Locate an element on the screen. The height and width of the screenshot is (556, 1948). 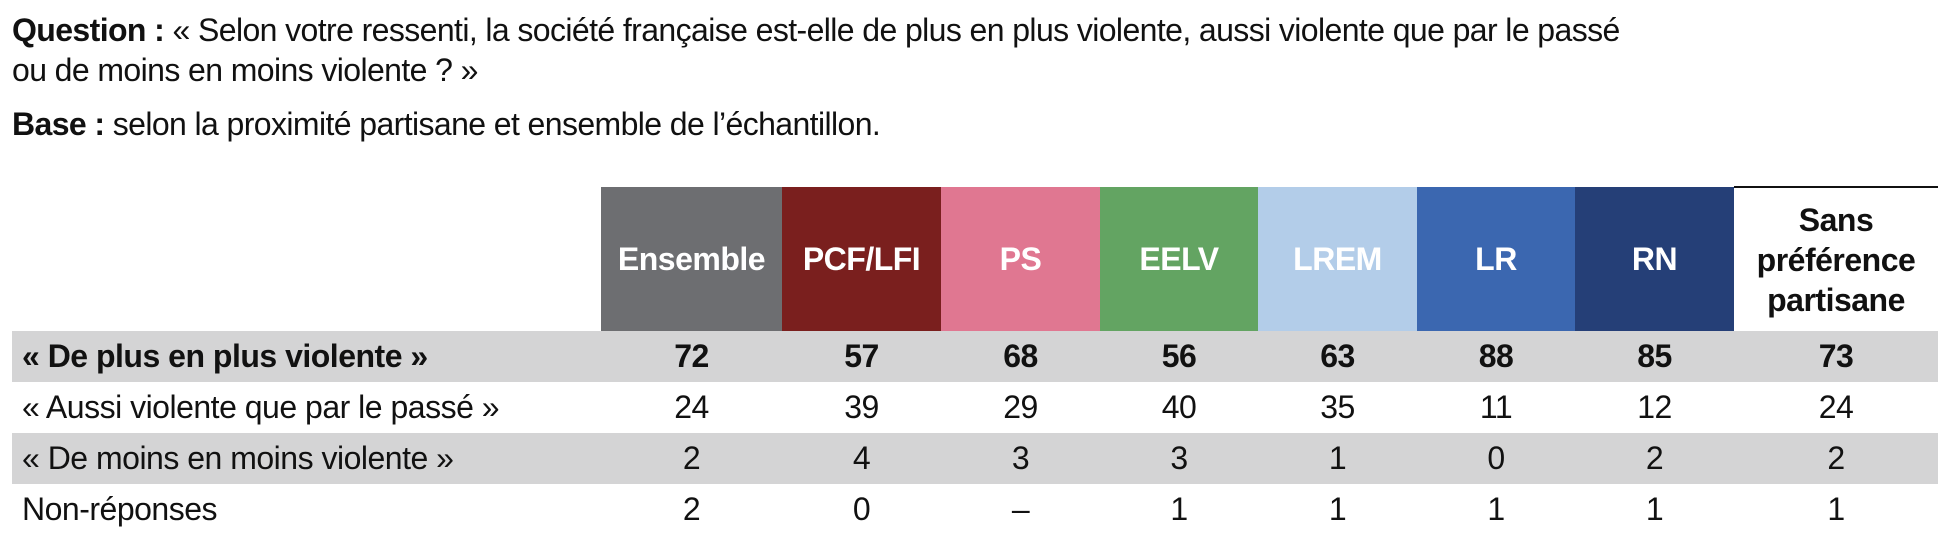
column-header: LREM is located at coordinates (1337, 259).